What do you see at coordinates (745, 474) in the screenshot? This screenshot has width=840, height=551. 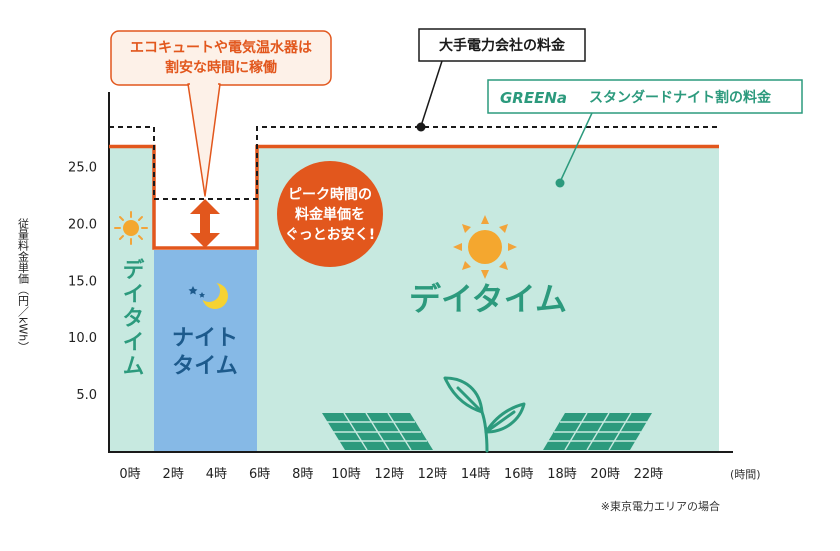 I see `x-axis-unit: (時間)` at bounding box center [745, 474].